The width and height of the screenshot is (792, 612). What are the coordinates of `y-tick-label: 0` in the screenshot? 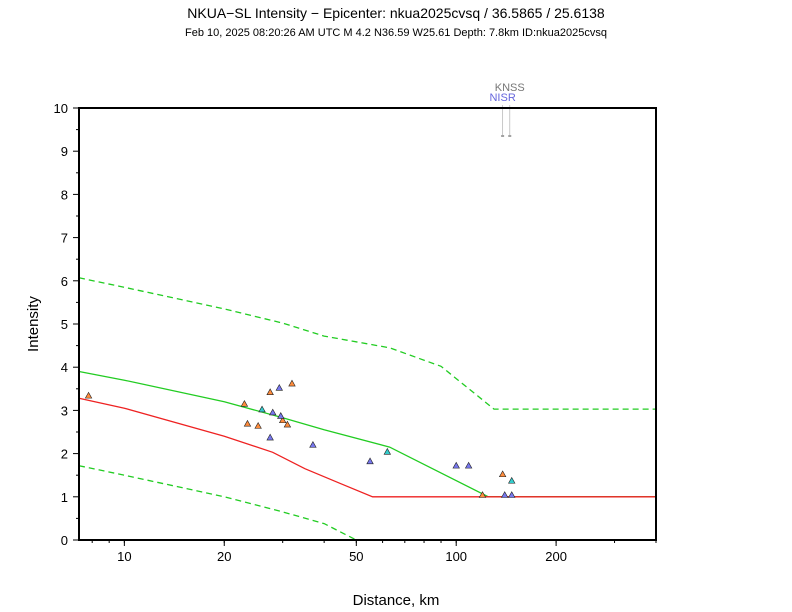 It's located at (64, 540).